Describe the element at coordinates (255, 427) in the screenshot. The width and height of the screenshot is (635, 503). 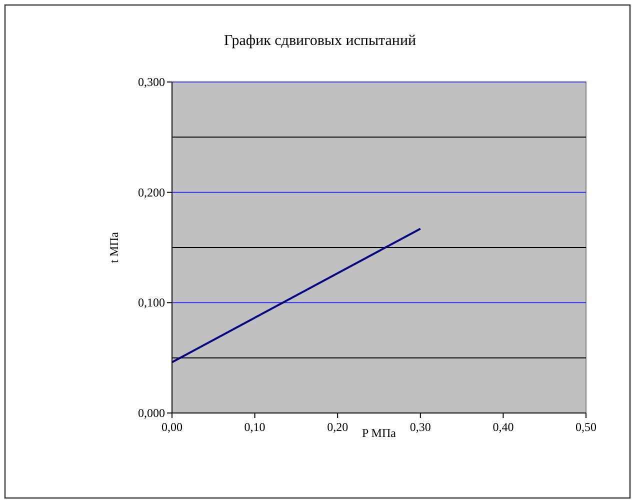
I see `x-tick-label: 0,10` at that location.